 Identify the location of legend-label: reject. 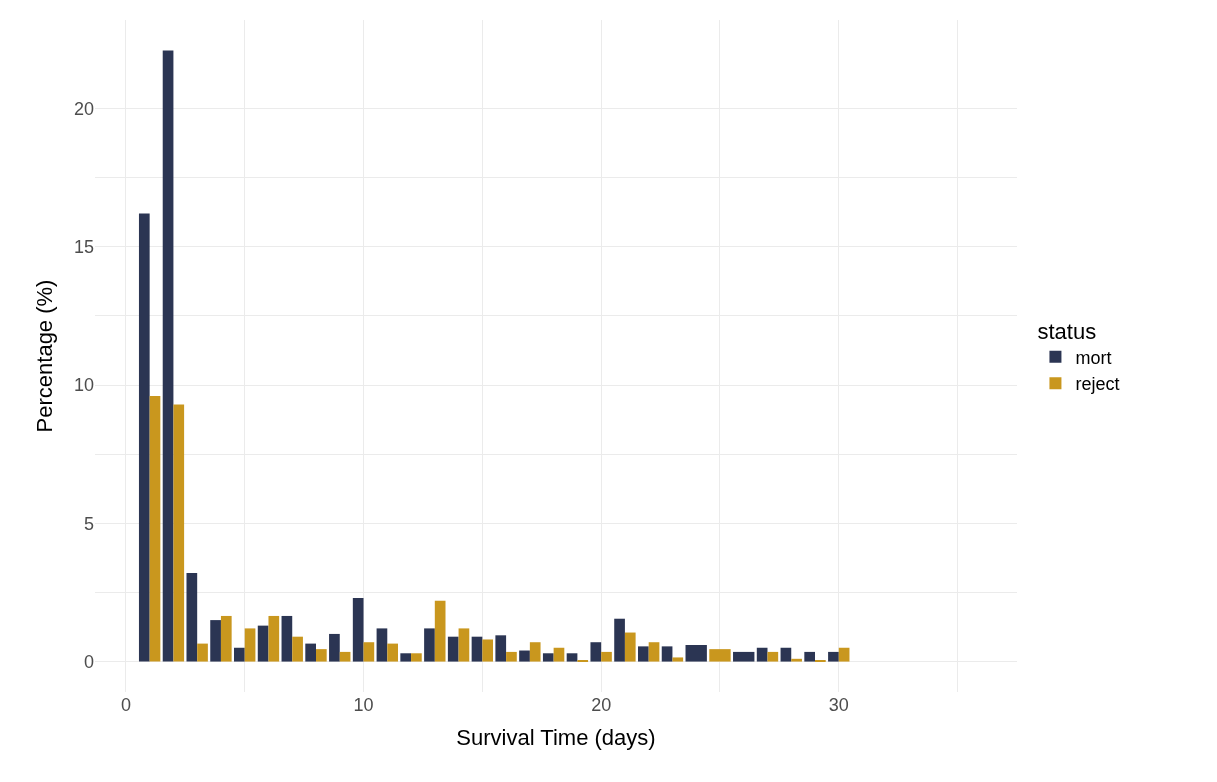
(1097, 384).